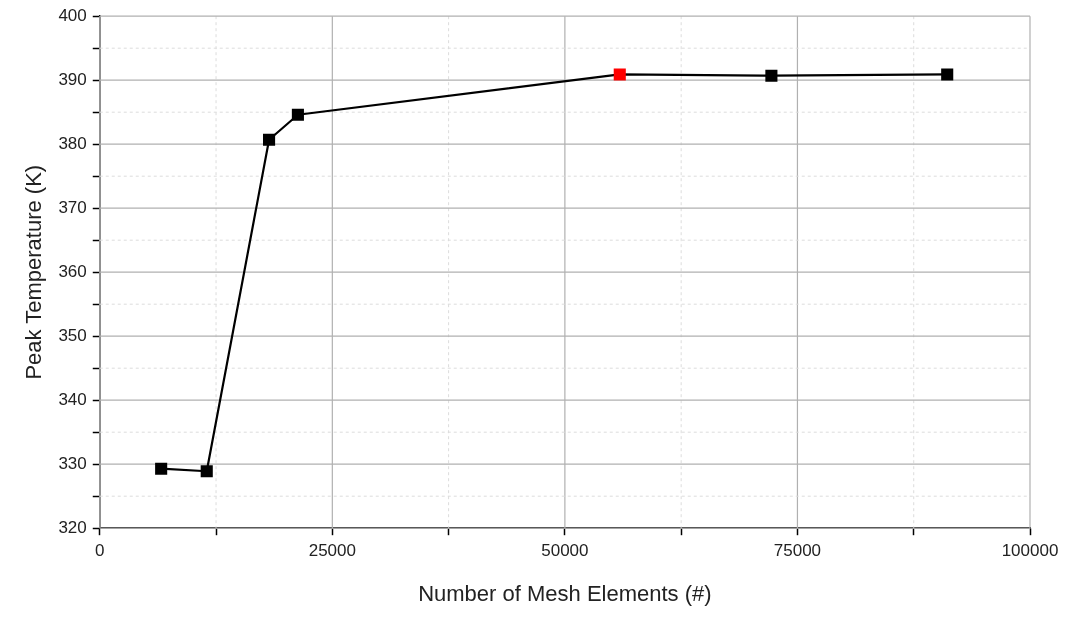 The width and height of the screenshot is (1070, 618). Describe the element at coordinates (72, 79) in the screenshot. I see `y-tick-label: 390` at that location.